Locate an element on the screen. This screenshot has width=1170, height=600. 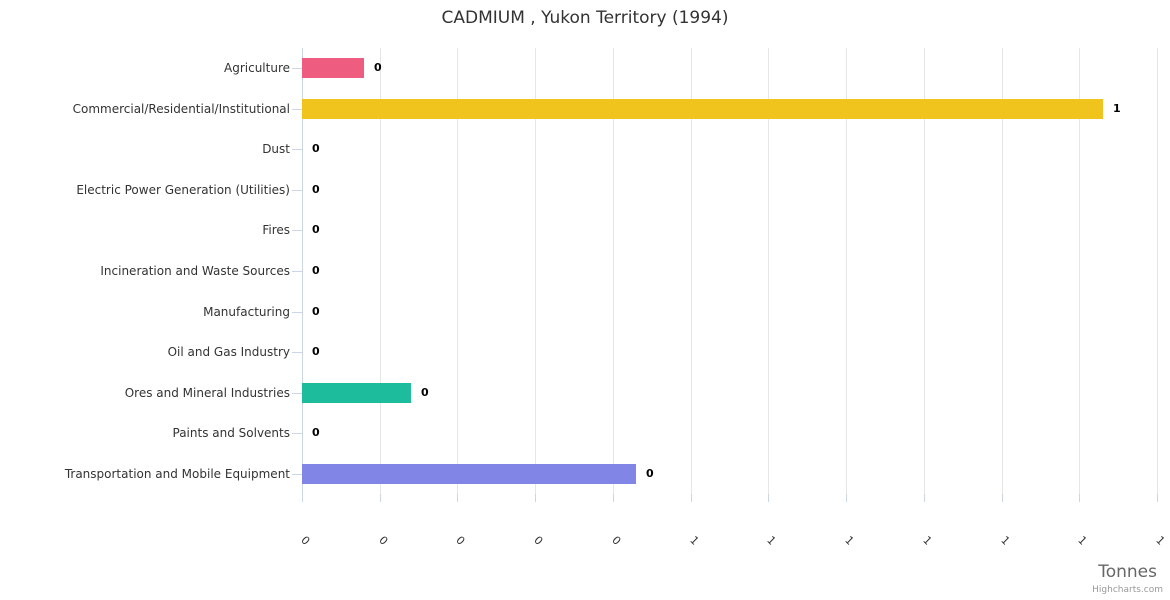
value-label-dust: 0 is located at coordinates (316, 149).